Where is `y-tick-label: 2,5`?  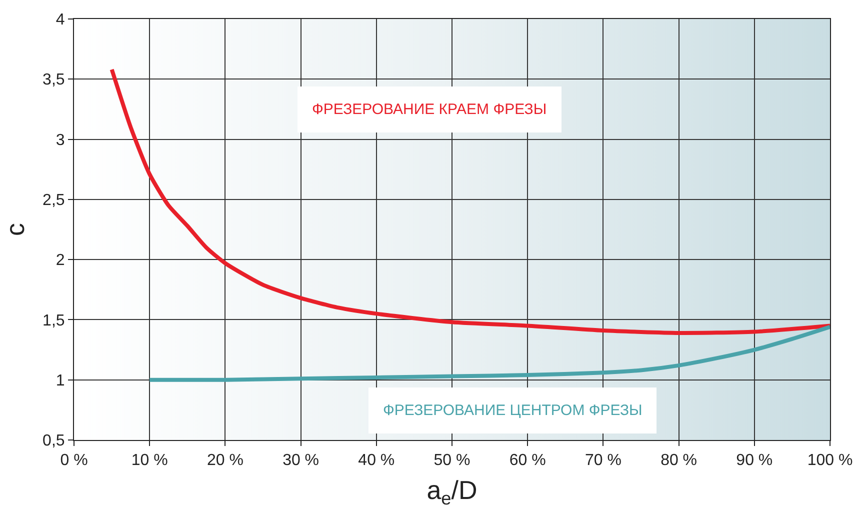
y-tick-label: 2,5 is located at coordinates (53, 201).